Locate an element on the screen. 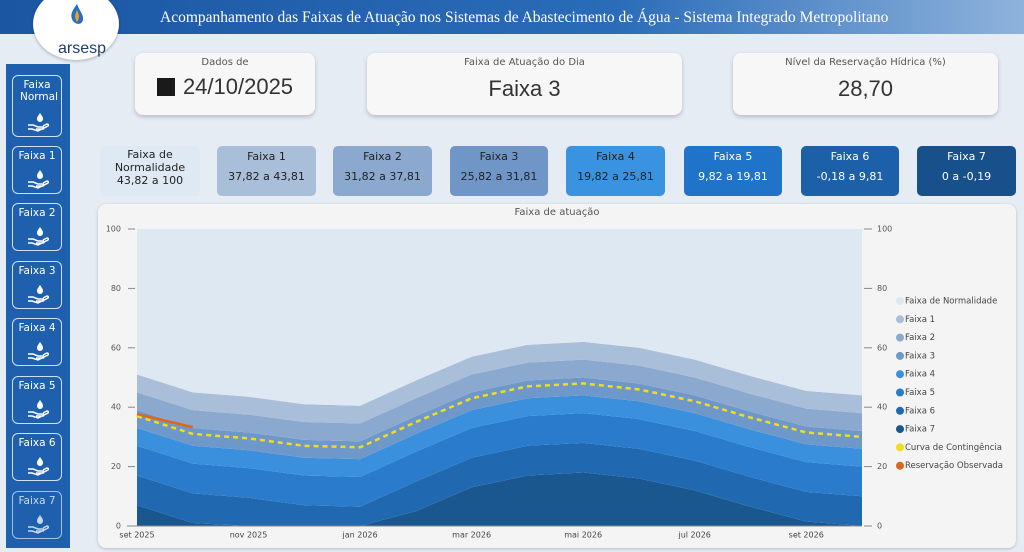 The width and height of the screenshot is (1024, 552). y2-tick-label: 40 is located at coordinates (882, 407).